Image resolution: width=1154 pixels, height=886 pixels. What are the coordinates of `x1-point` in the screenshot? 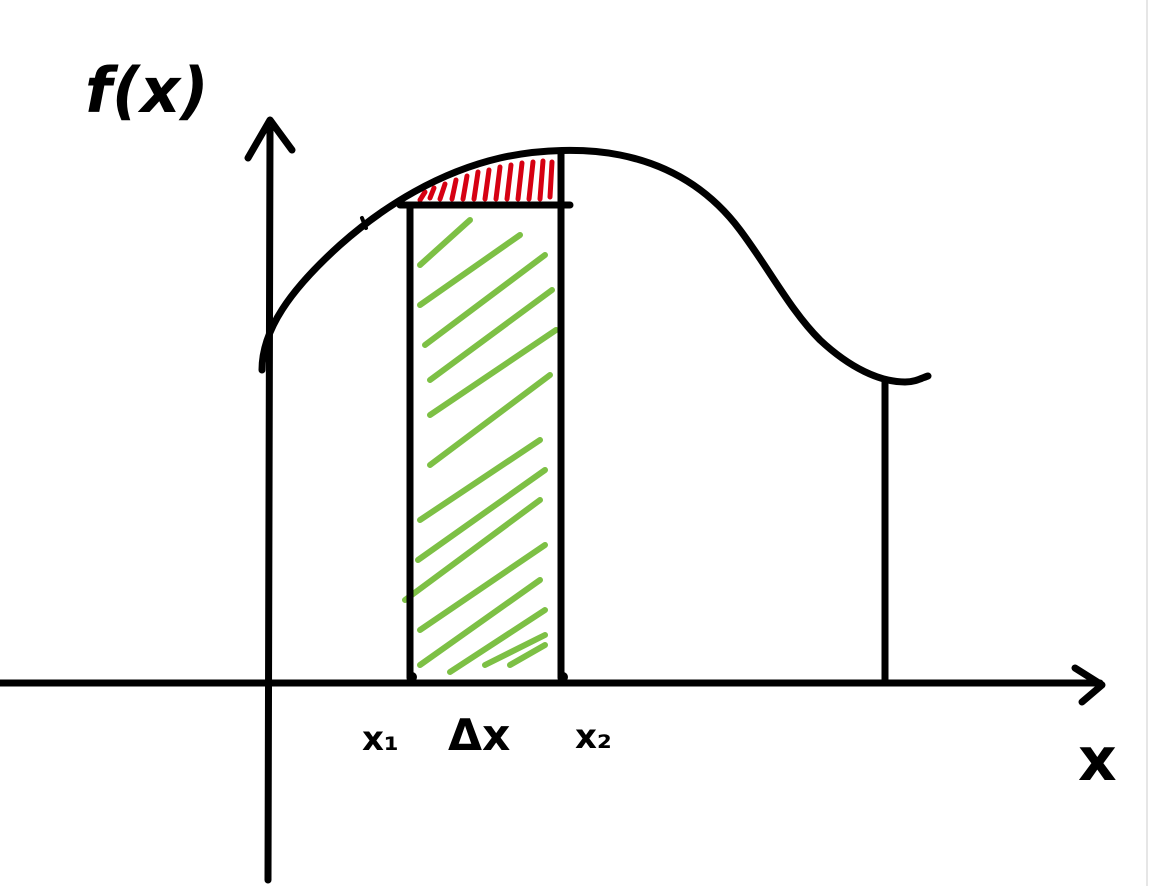 It's located at (412, 677).